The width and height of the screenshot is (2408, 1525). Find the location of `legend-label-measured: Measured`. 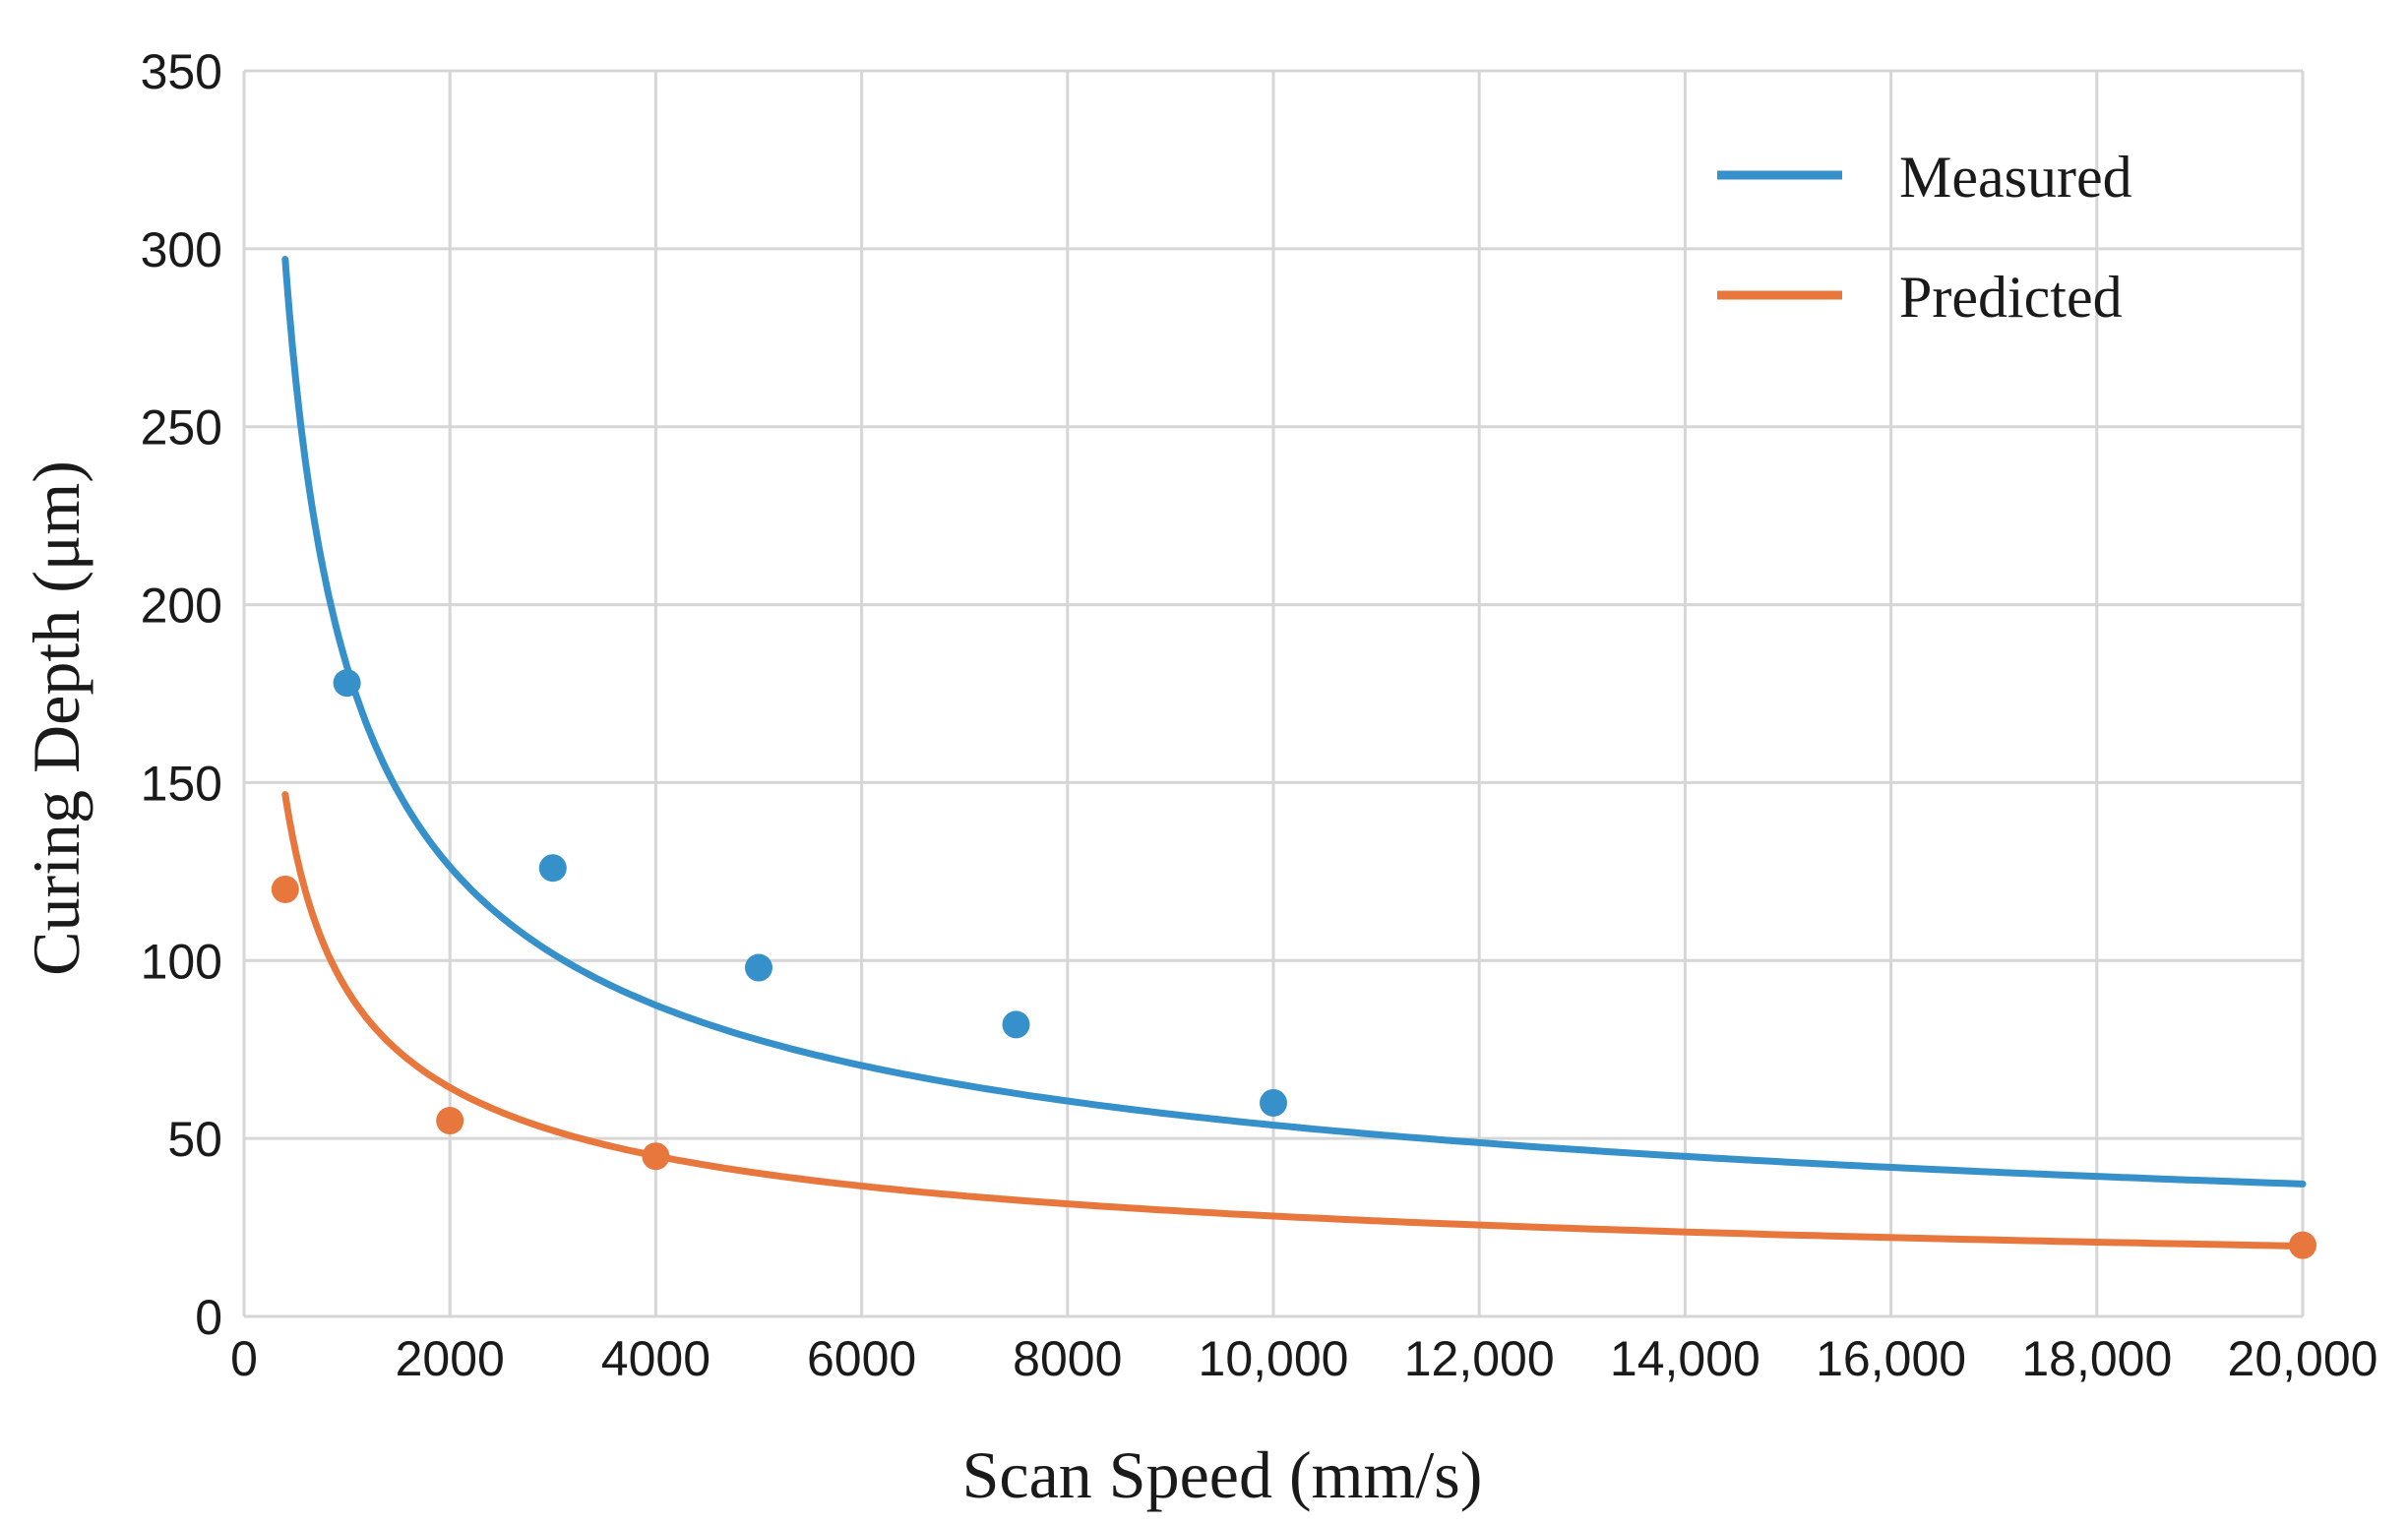

legend-label-measured: Measured is located at coordinates (2016, 178).